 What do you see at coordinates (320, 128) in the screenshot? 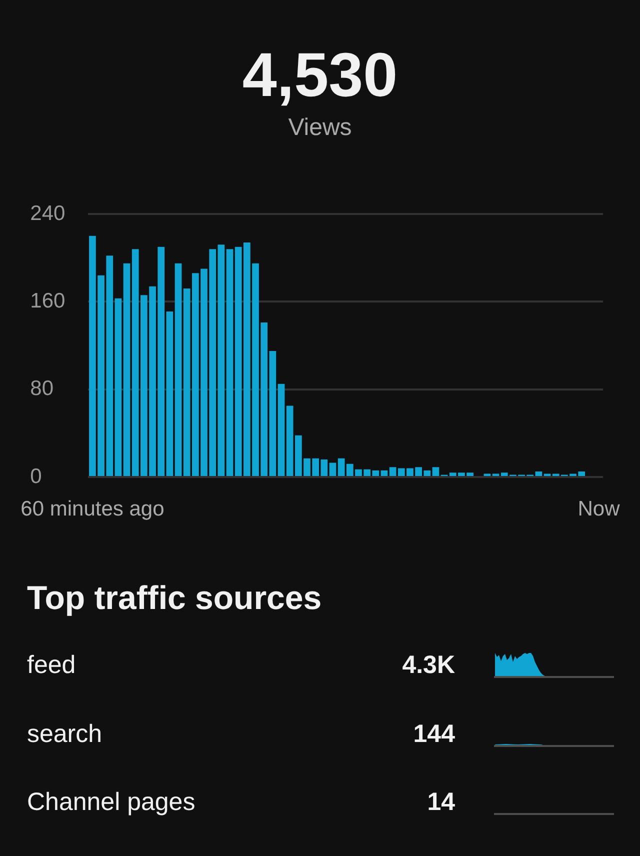
I see `chart-subtitle: Views` at bounding box center [320, 128].